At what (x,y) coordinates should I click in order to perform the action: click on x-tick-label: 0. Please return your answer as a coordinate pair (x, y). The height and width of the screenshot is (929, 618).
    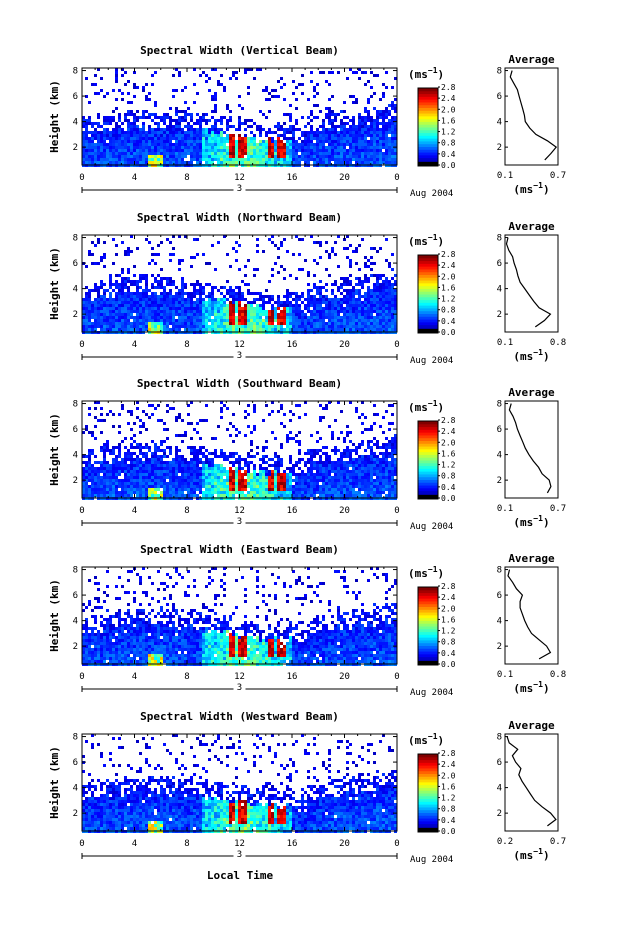
    Looking at the image, I should click on (396, 345).